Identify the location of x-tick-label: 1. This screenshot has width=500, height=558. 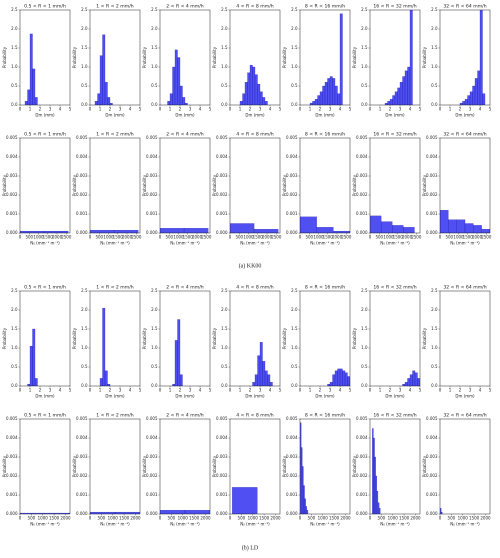
(310, 109).